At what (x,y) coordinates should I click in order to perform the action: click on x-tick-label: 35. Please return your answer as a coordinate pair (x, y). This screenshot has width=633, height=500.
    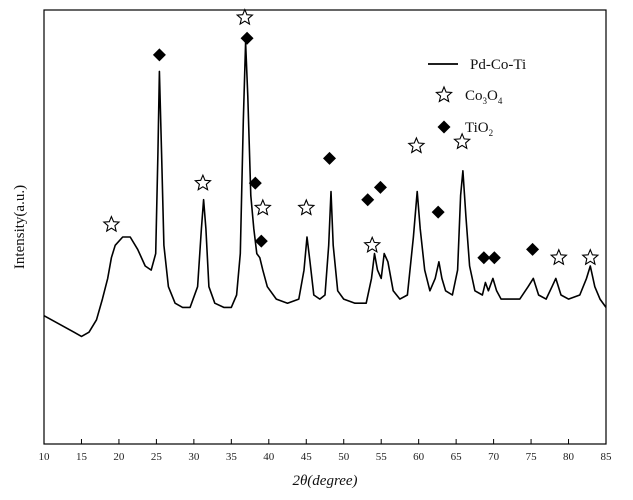
    Looking at the image, I should click on (232, 457).